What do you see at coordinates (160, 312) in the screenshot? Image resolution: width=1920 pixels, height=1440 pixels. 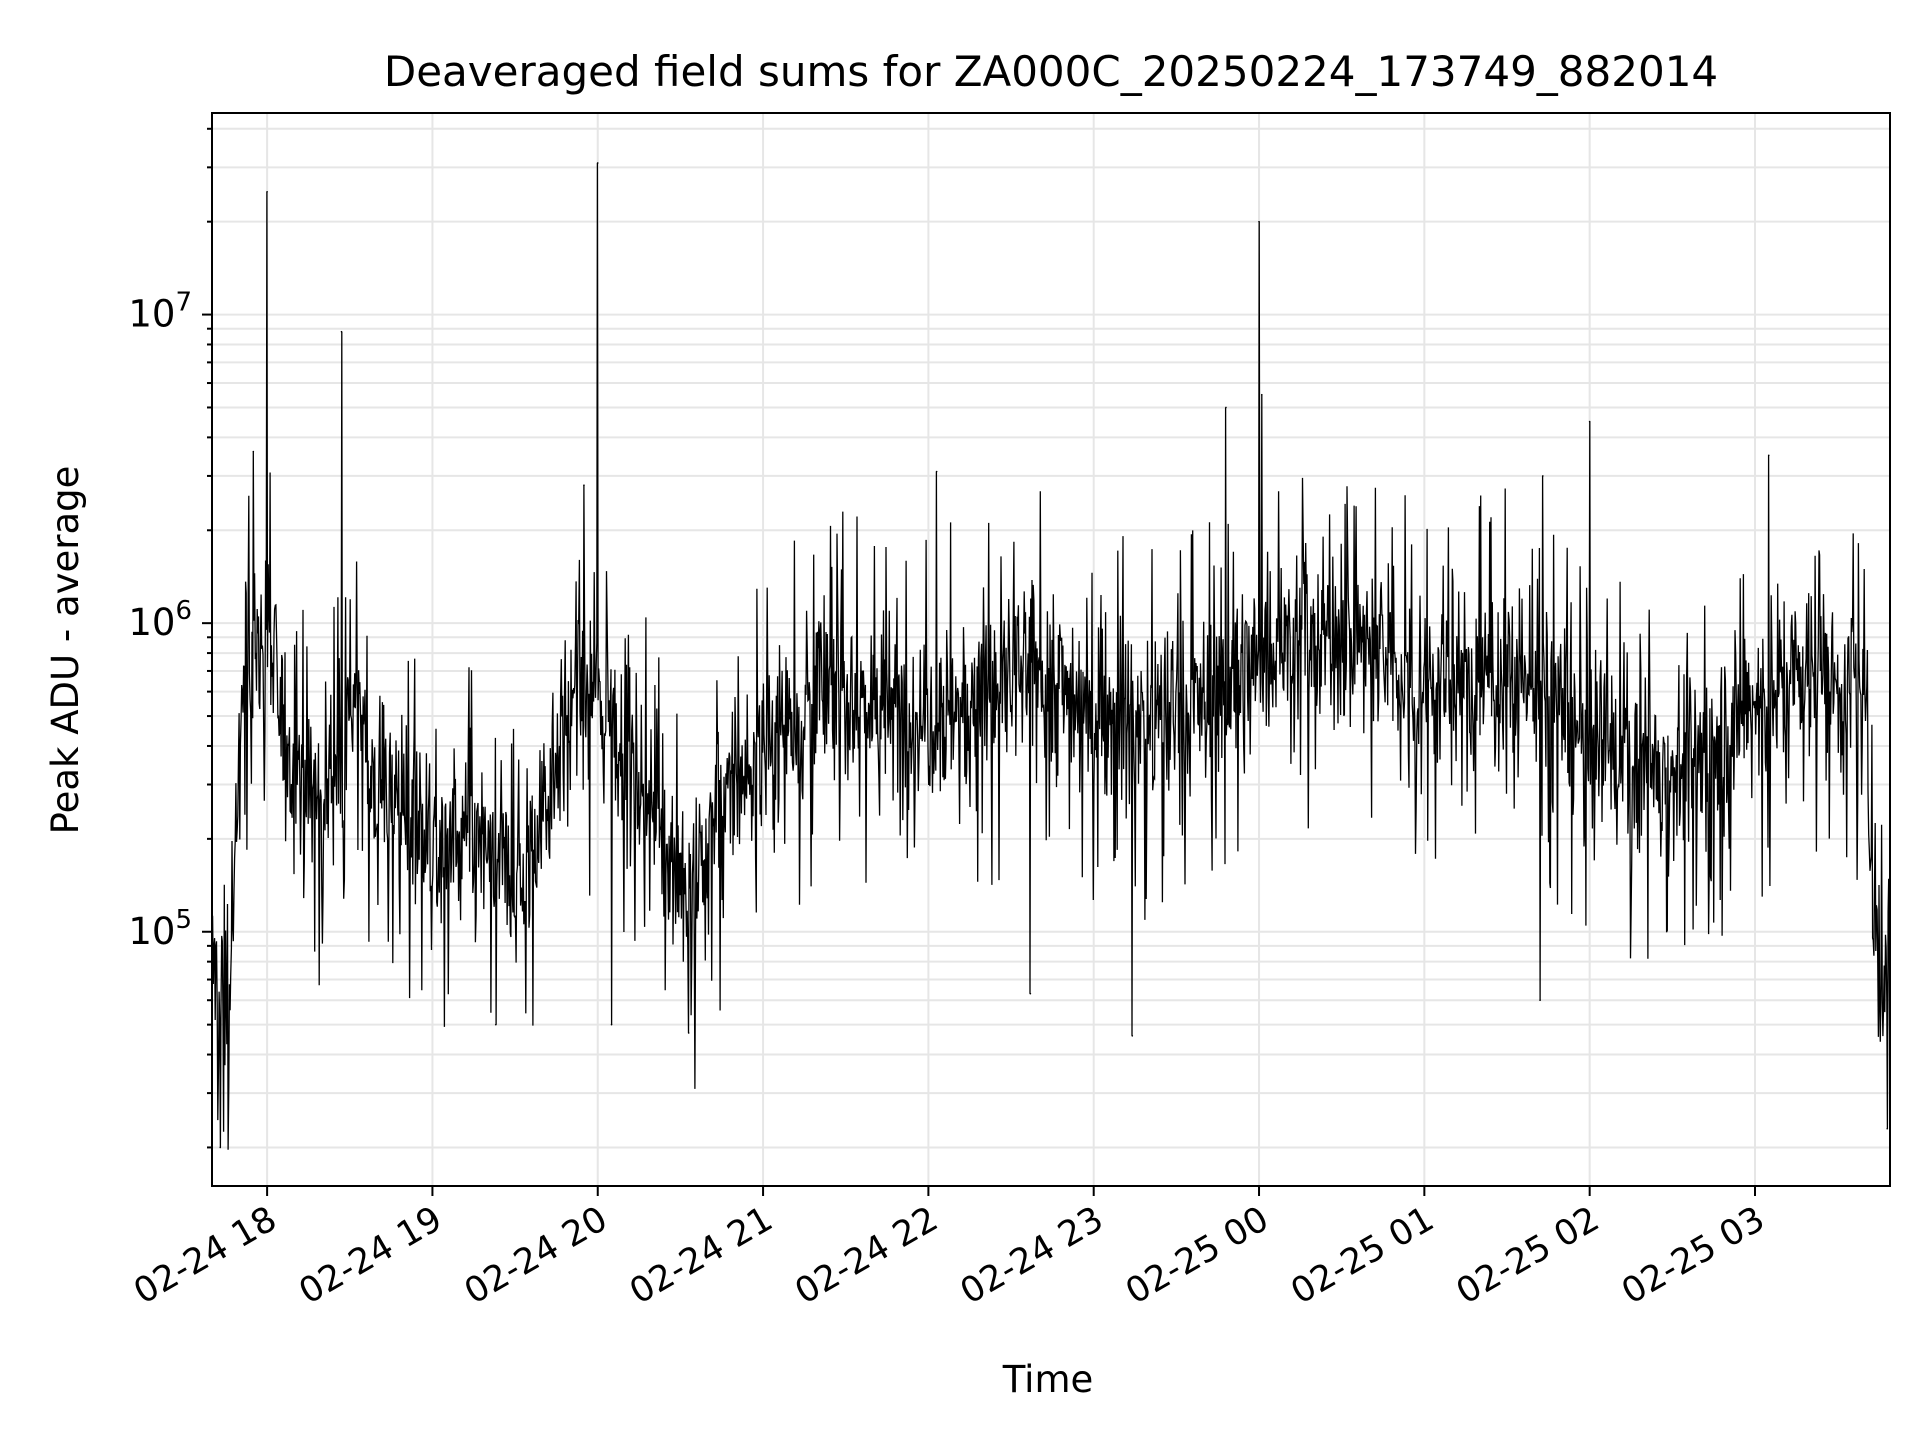 I see `y-tick-label: 107` at bounding box center [160, 312].